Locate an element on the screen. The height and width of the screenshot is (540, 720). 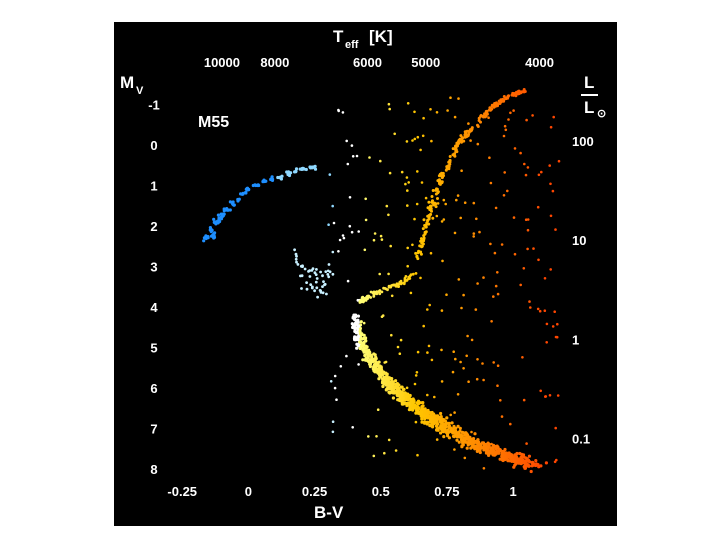
right-tick-label: 1 is located at coordinates (575, 339).